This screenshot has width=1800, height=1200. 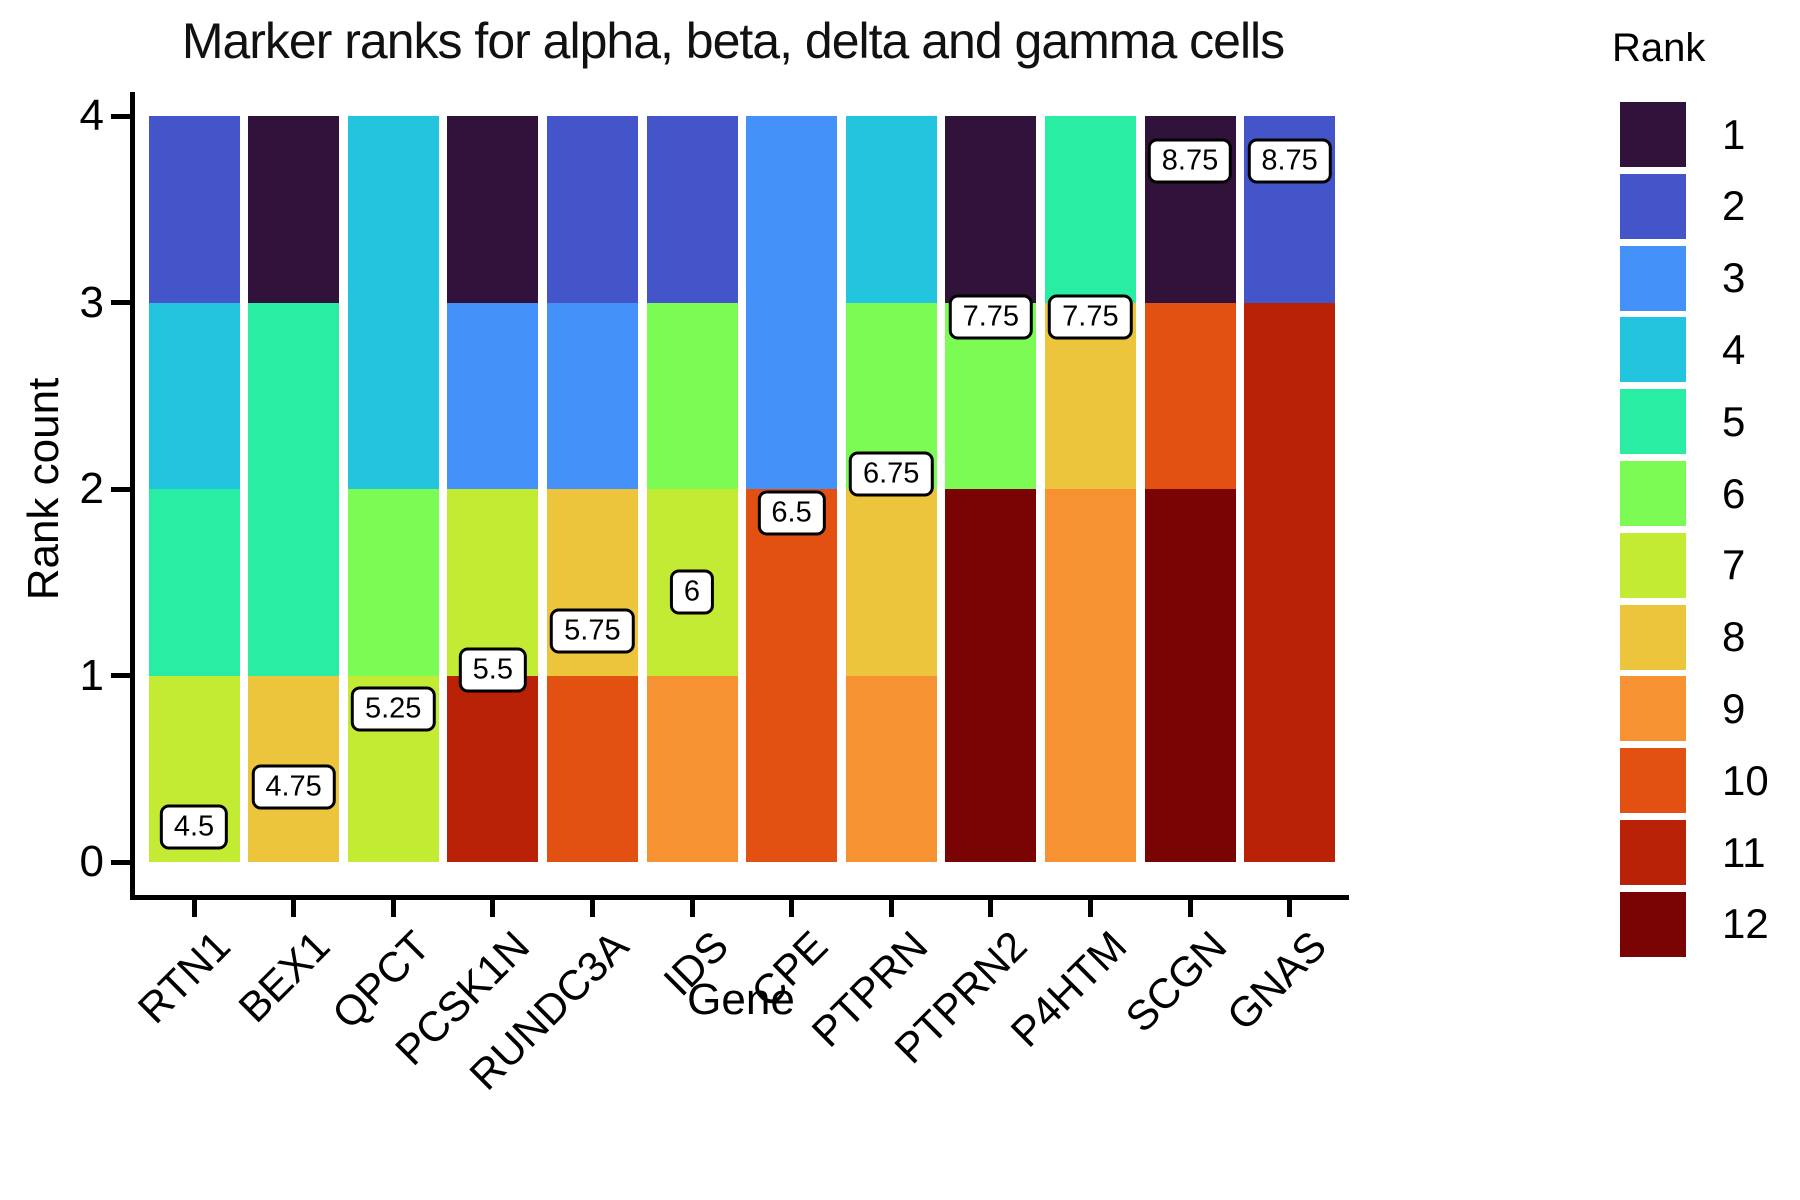 I want to click on x-axis-title: Gene, so click(x=741, y=999).